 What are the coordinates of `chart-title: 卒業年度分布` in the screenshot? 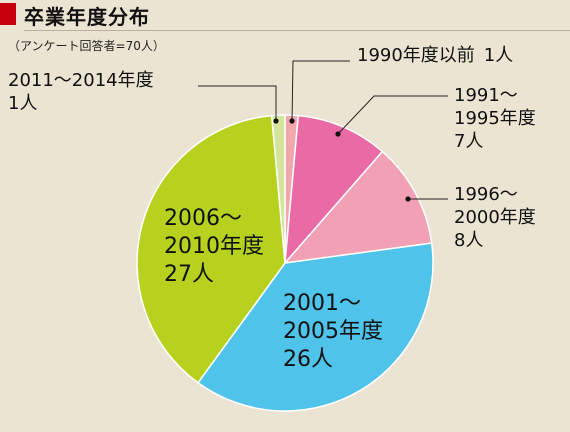 It's located at (87, 17).